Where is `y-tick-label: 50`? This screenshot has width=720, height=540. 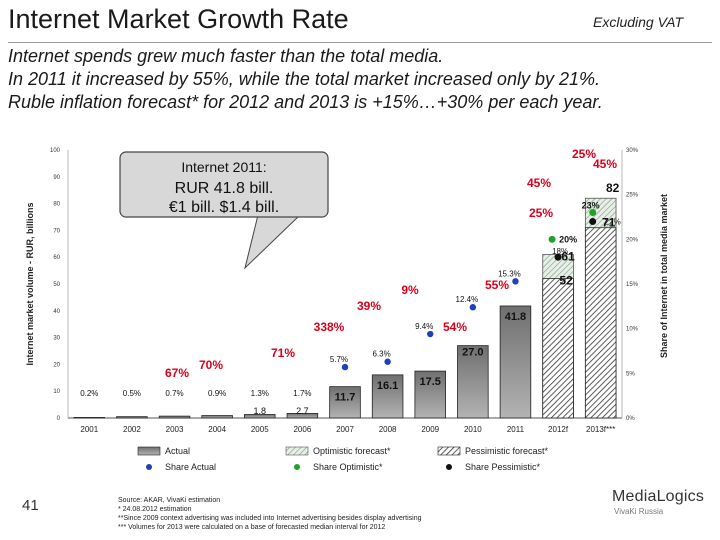
y-tick-label: 50 is located at coordinates (56, 285).